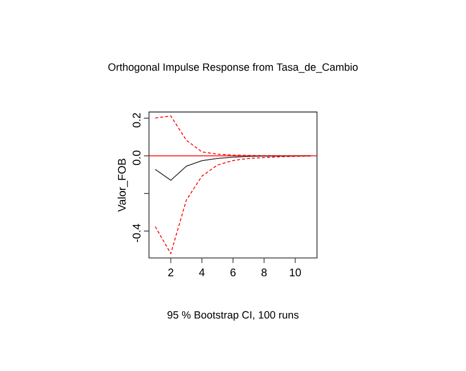 This screenshot has width=466, height=371. What do you see at coordinates (295, 272) in the screenshot?
I see `x-tick-label: 10` at bounding box center [295, 272].